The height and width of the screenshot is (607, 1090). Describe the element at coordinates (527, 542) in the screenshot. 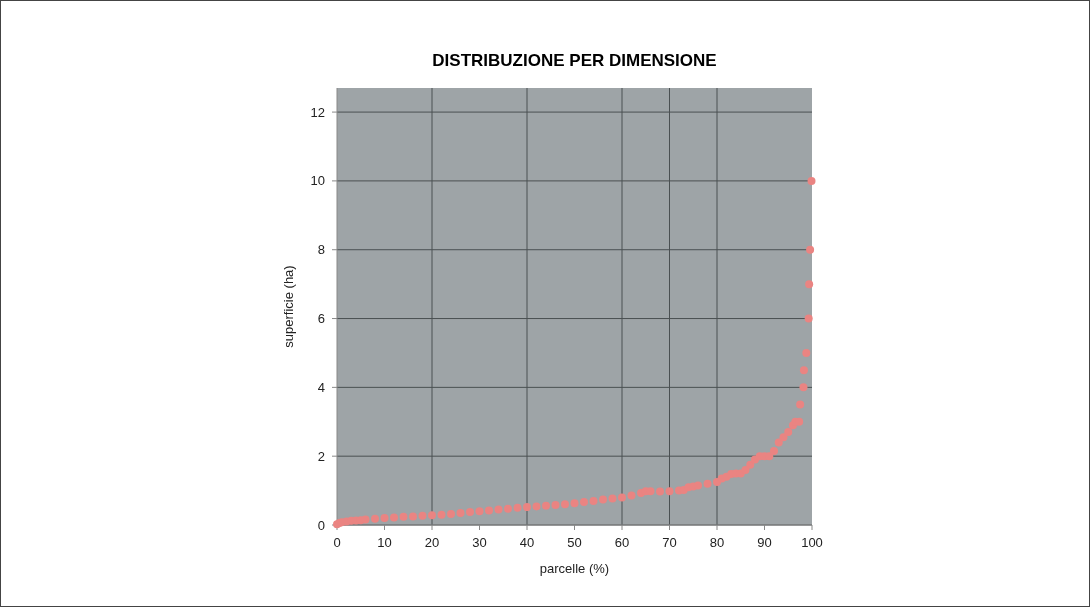

I see `x-tick-label: 40` at that location.